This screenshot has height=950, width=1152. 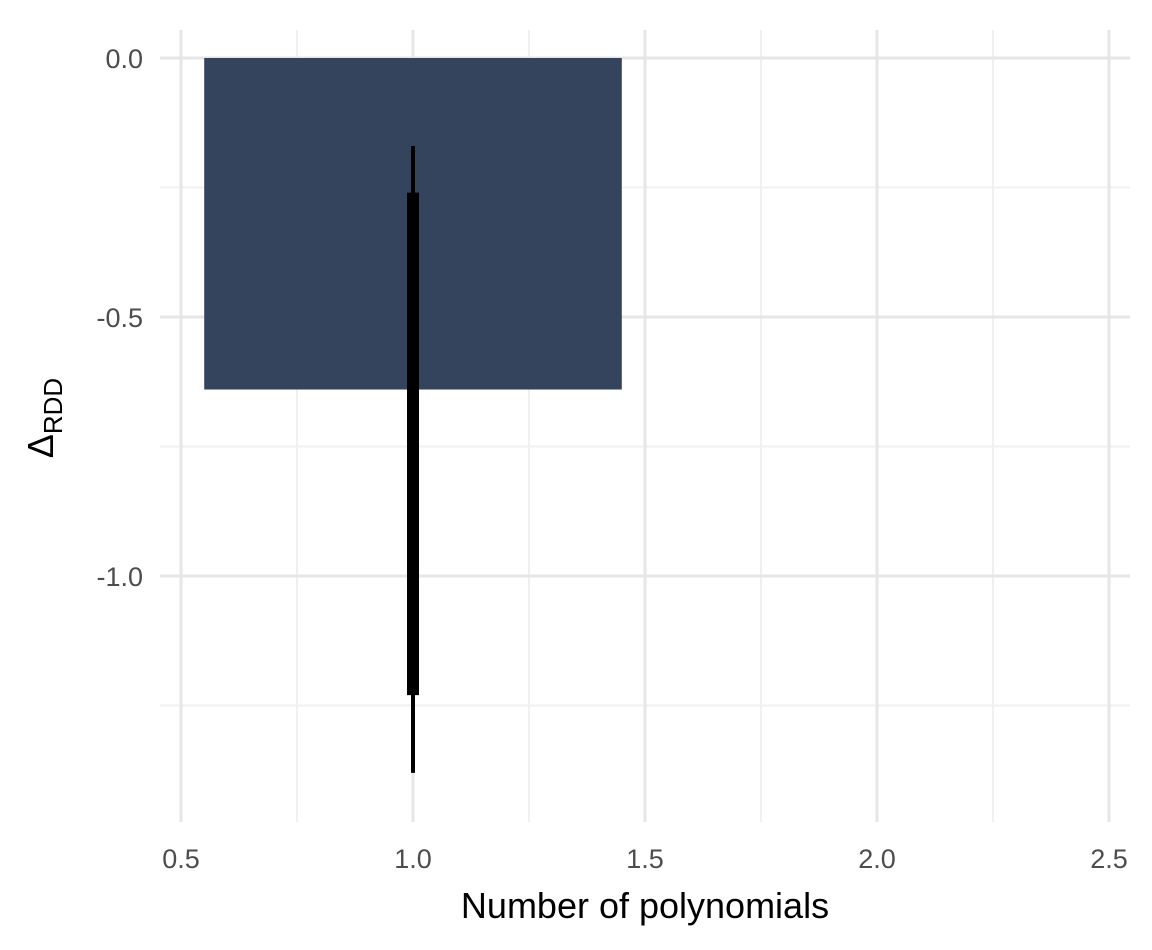 I want to click on y-axis-title-symbol: Δ, so click(x=40, y=446).